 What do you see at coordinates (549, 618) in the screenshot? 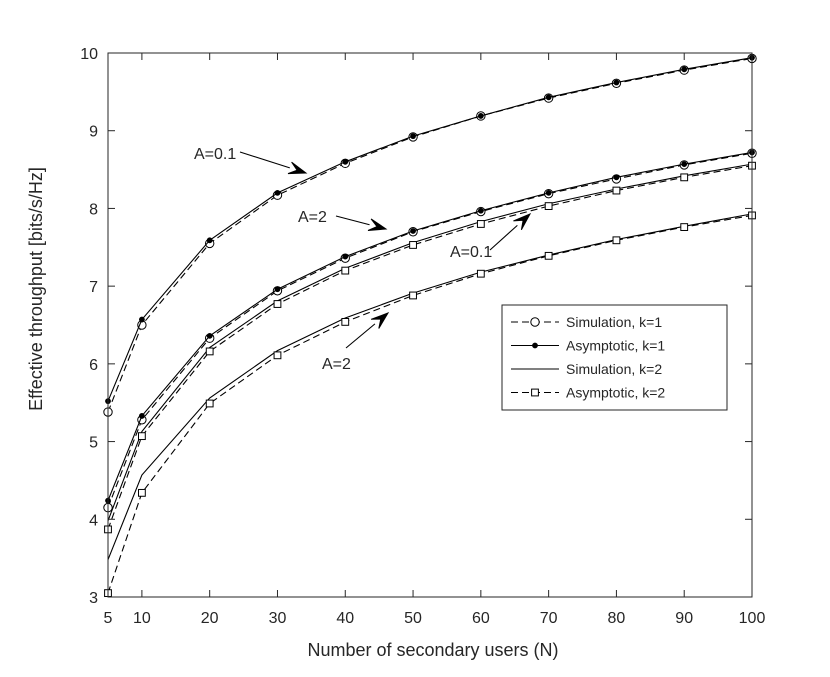
I see `x-tick-label: 70` at bounding box center [549, 618].